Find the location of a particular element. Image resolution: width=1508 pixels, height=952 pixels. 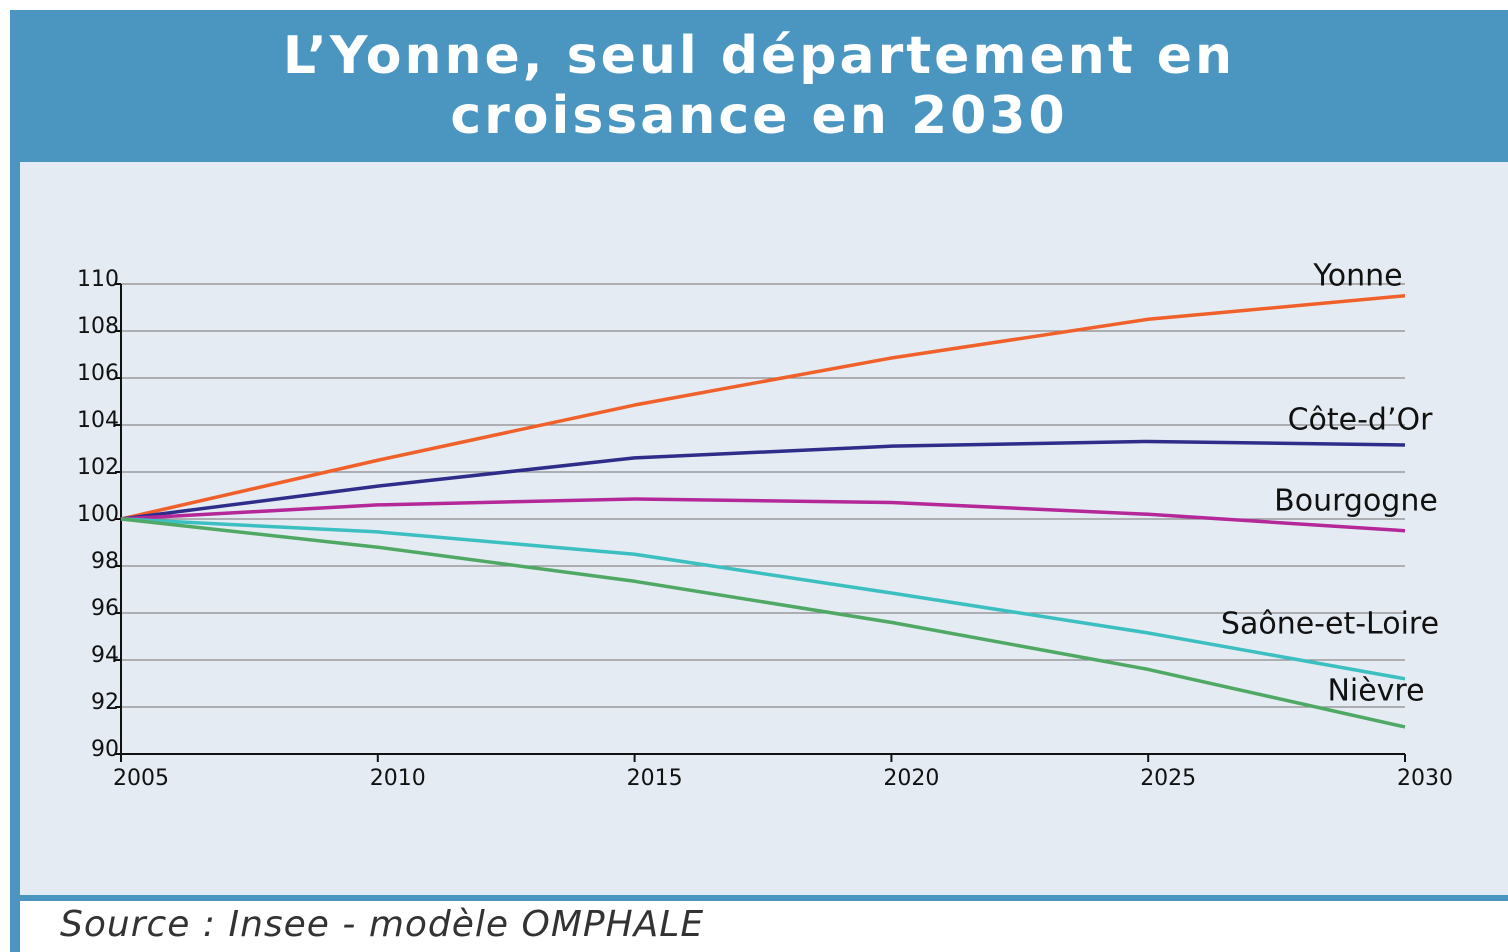

y-tick-label: 100 is located at coordinates (98, 514).